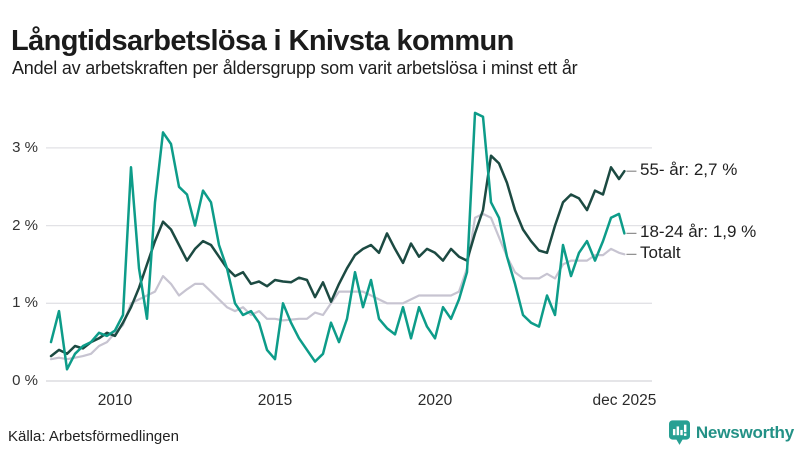 This screenshot has height=450, width=800. Describe the element at coordinates (698, 232) in the screenshot. I see `series-label-18-24: 18-24 år: 1,9 %` at that location.